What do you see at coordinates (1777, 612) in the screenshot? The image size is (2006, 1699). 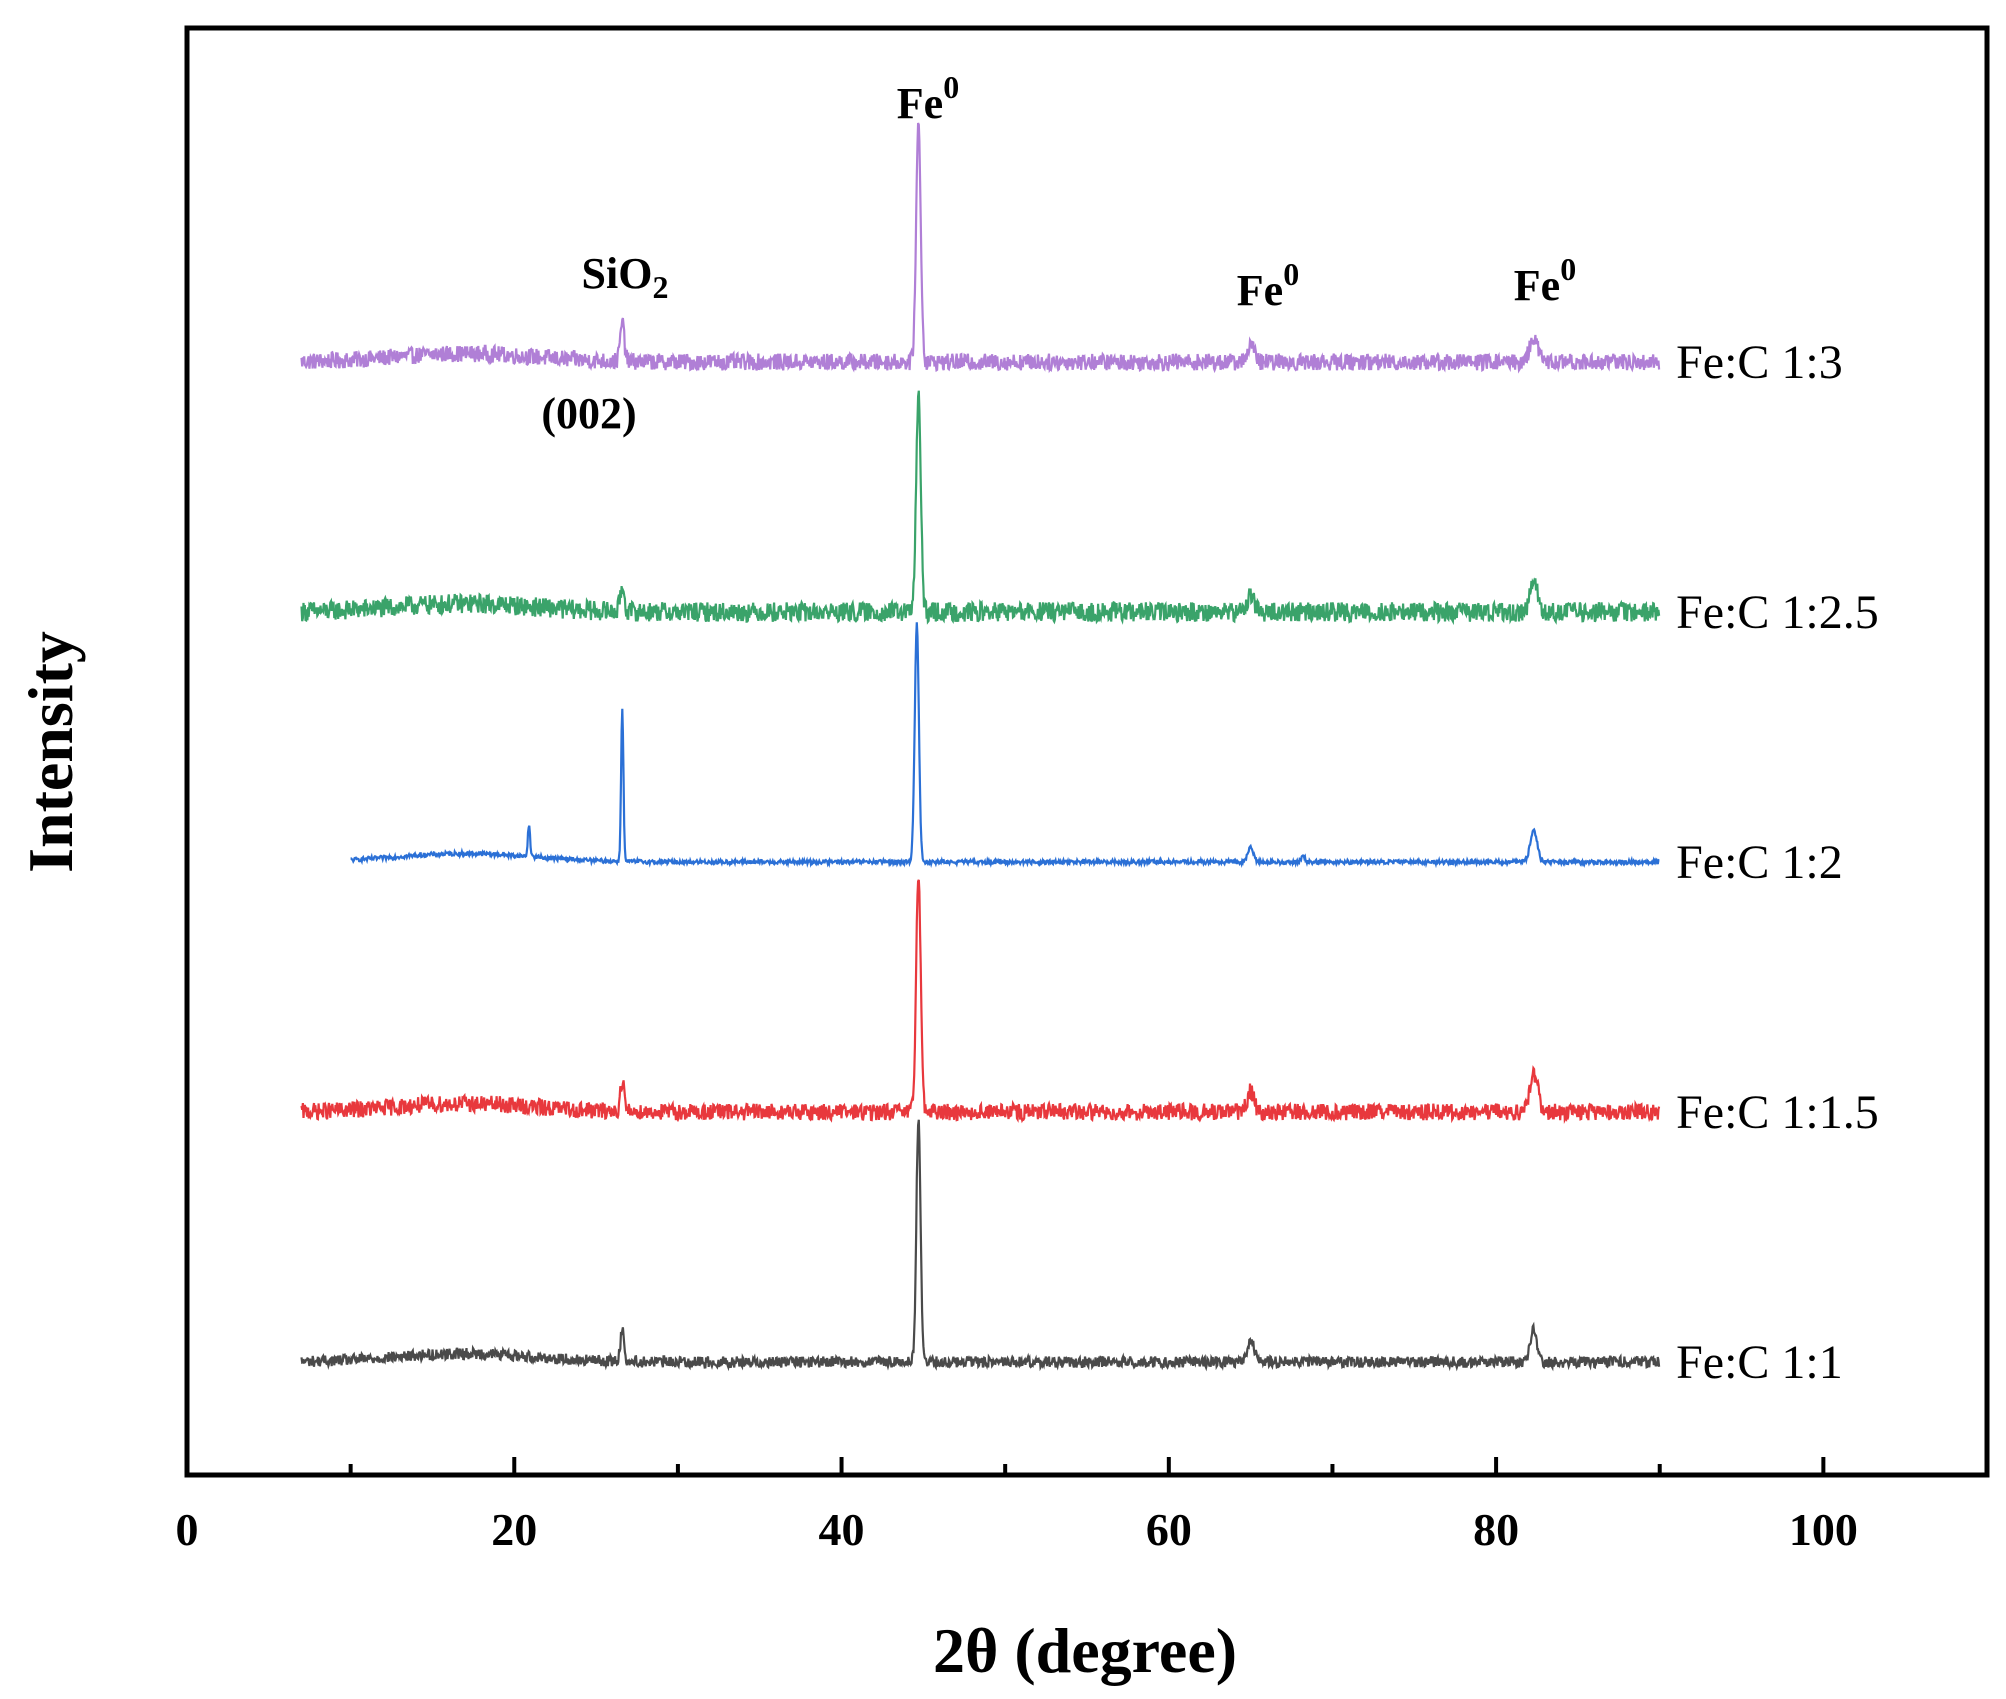 I see `series-label-fe-c-1-2-5: Fe:C 1:2.5` at bounding box center [1777, 612].